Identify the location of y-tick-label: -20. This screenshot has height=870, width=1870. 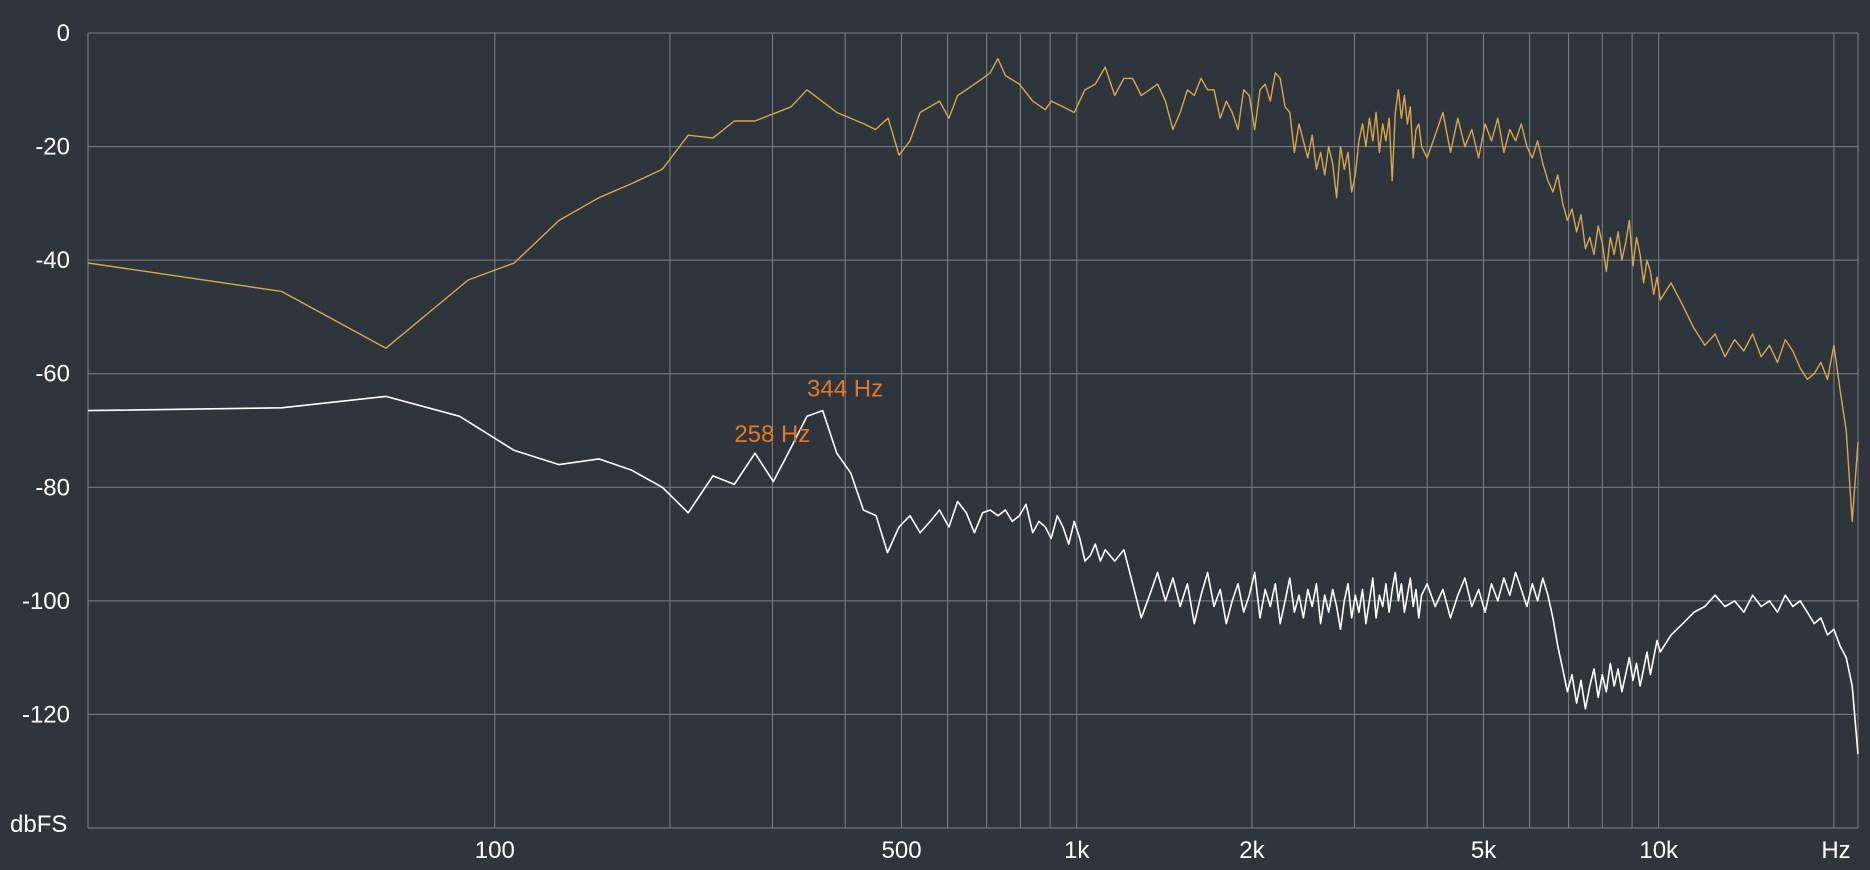
(52, 147).